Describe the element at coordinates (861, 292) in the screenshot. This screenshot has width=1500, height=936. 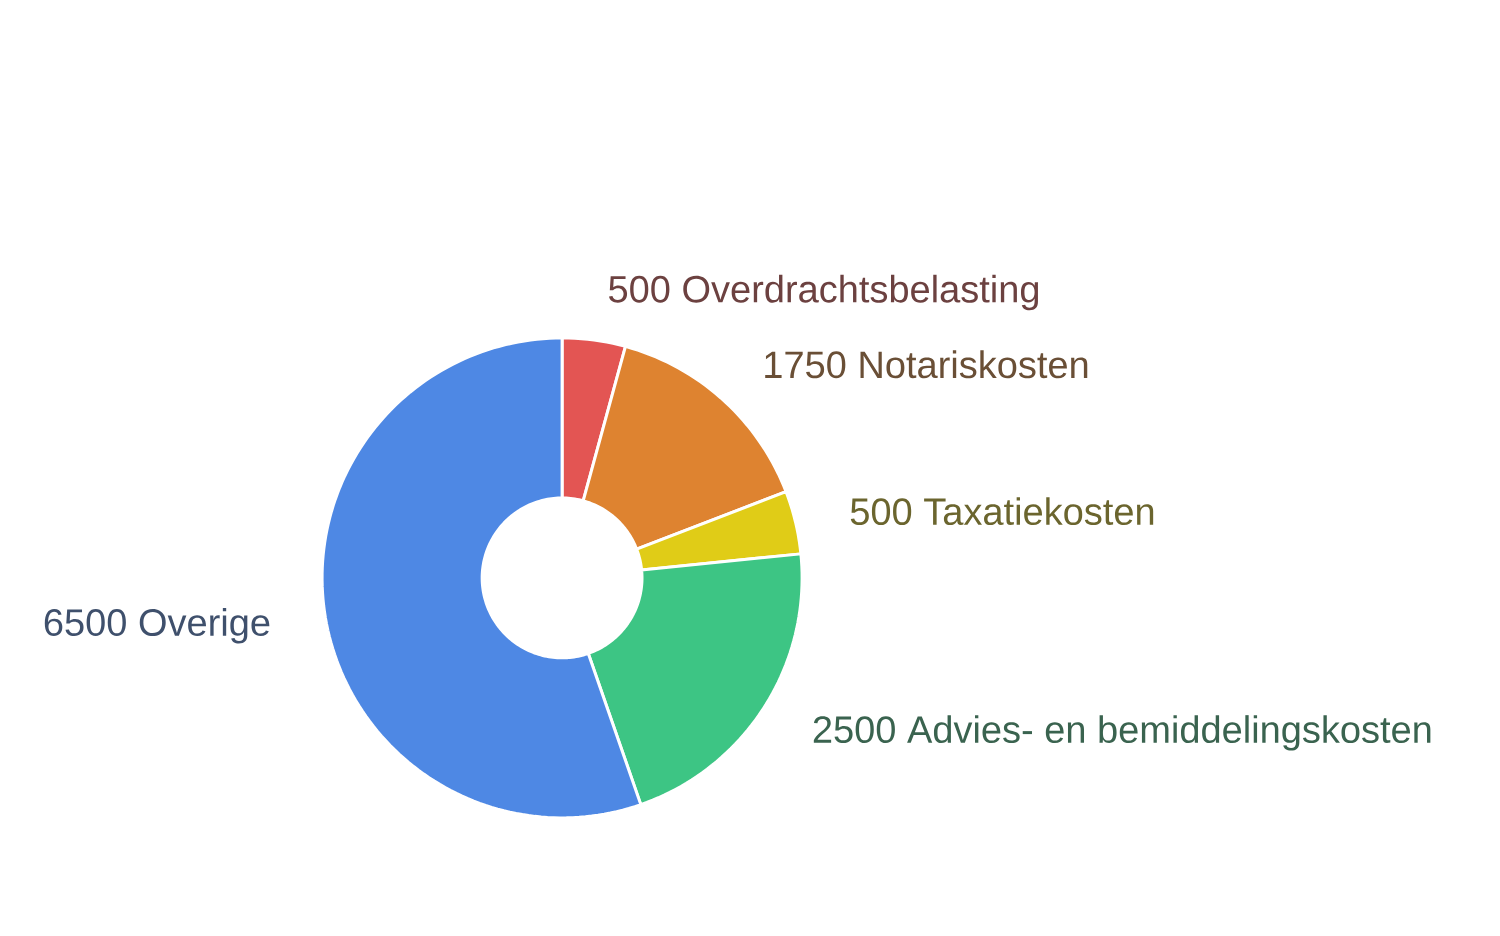
I see `slice-label: Overdrachtsbelasting` at that location.